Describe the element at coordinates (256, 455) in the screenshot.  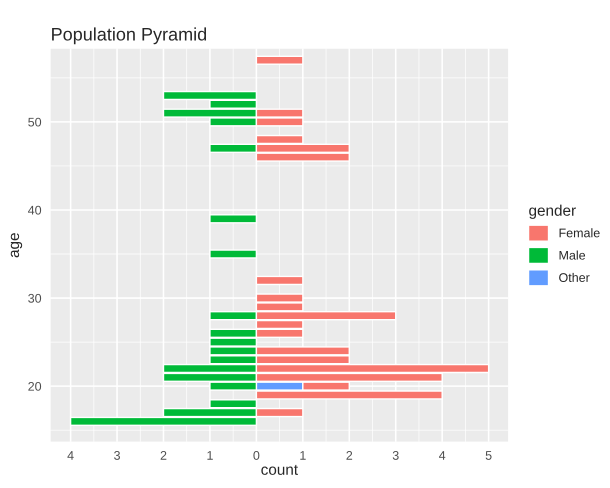
I see `x-tick-label: 0` at that location.